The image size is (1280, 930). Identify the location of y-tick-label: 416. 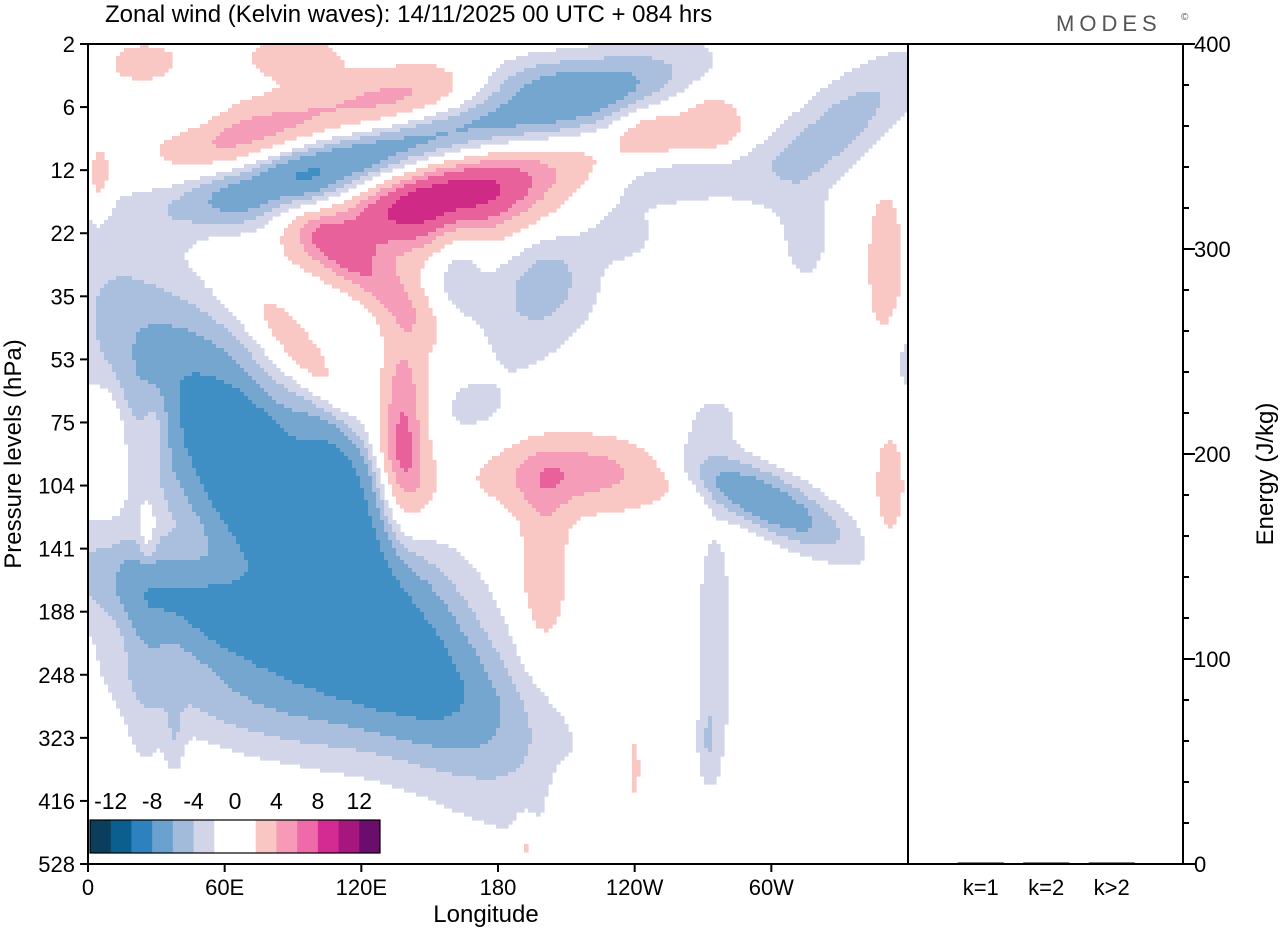
(56, 801).